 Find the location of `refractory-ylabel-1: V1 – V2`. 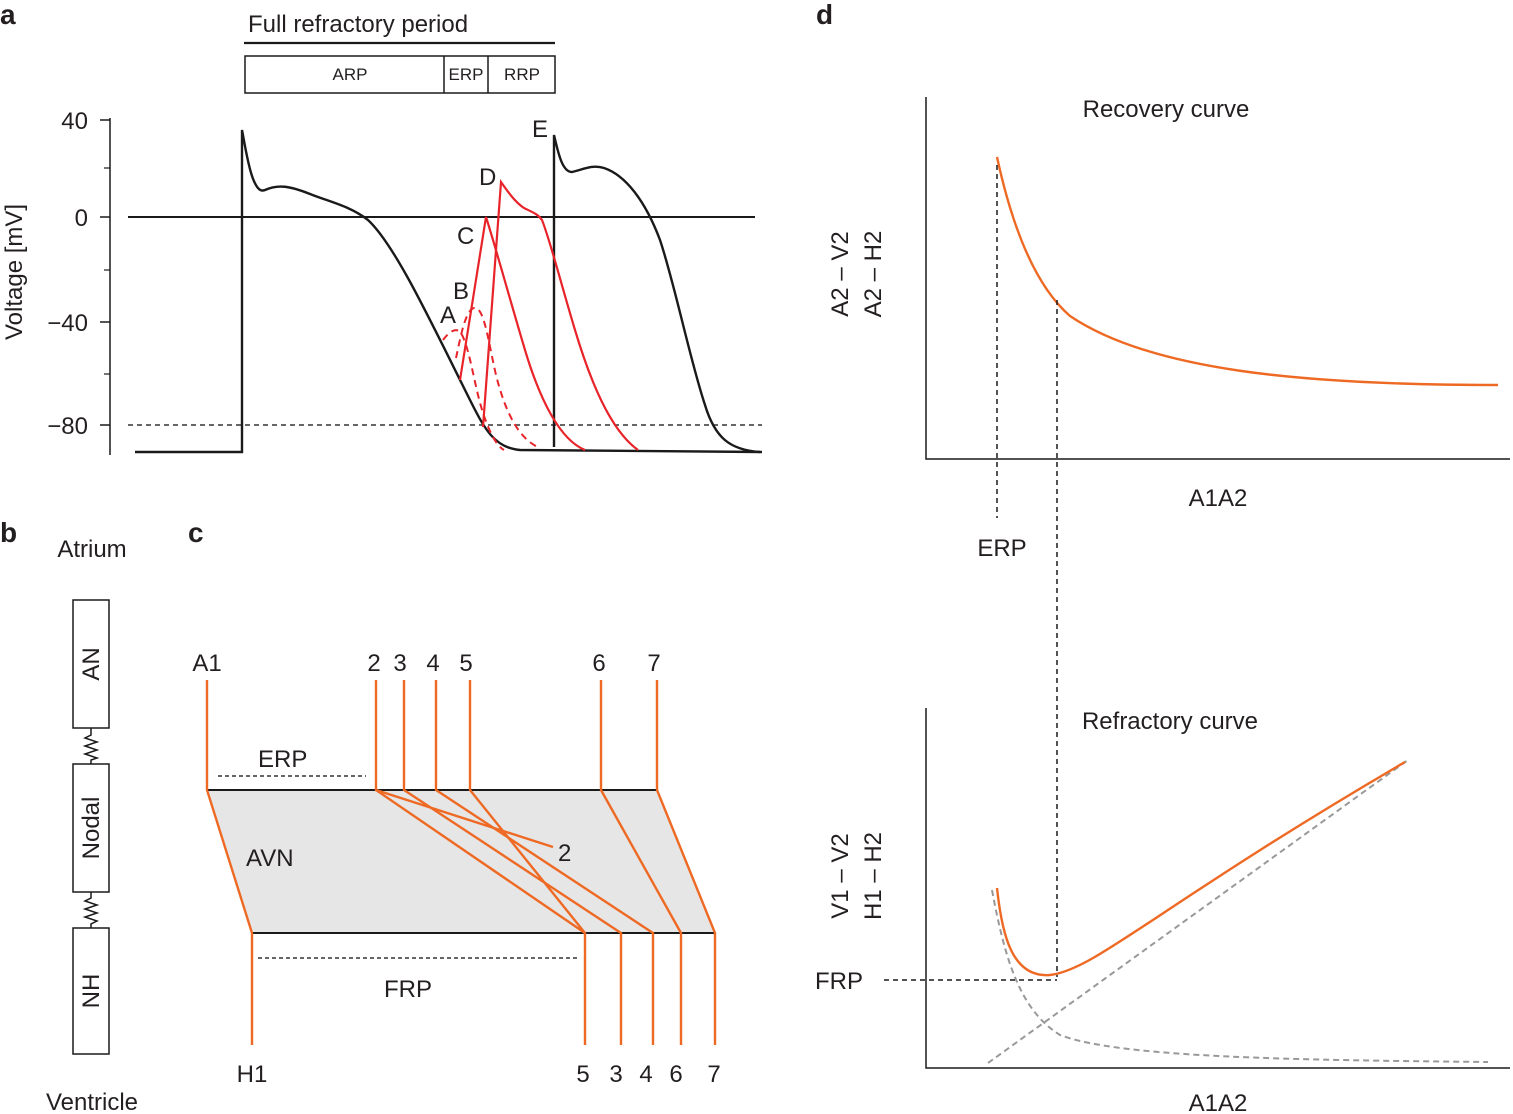

refractory-ylabel-1: V1 – V2 is located at coordinates (840, 875).